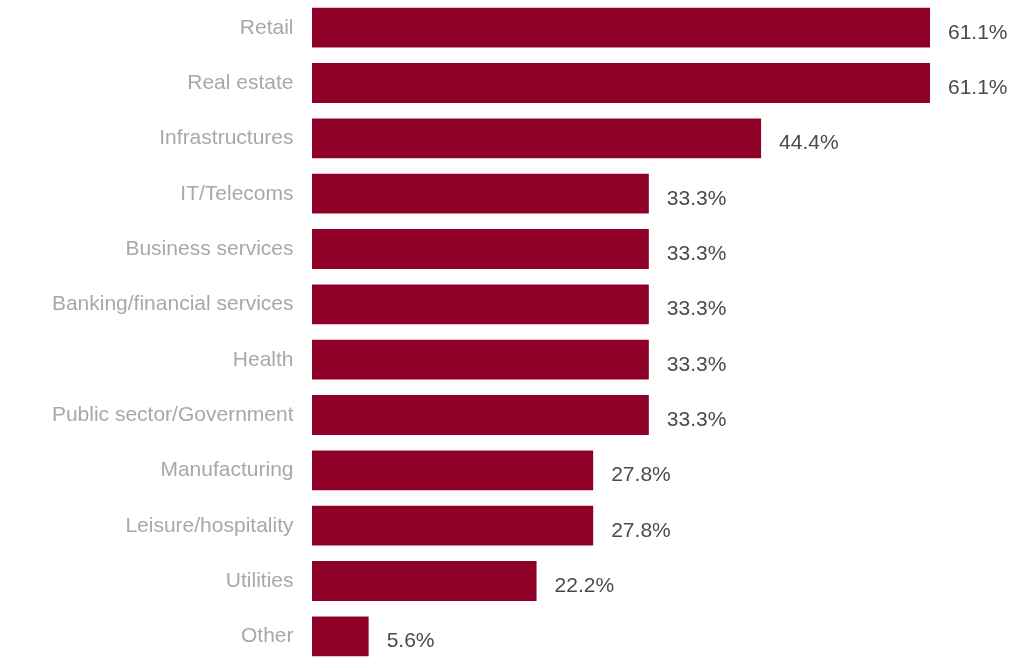 The image size is (1023, 668). I want to click on y-tick-label: Leisure/hospitality, so click(209, 524).